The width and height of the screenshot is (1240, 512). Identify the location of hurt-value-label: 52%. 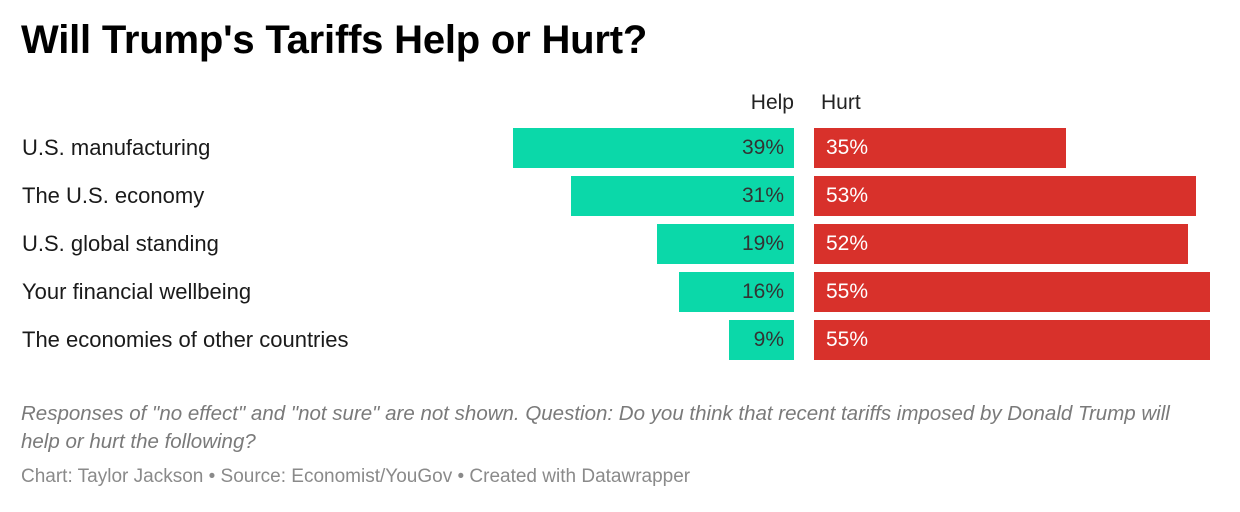
(847, 243).